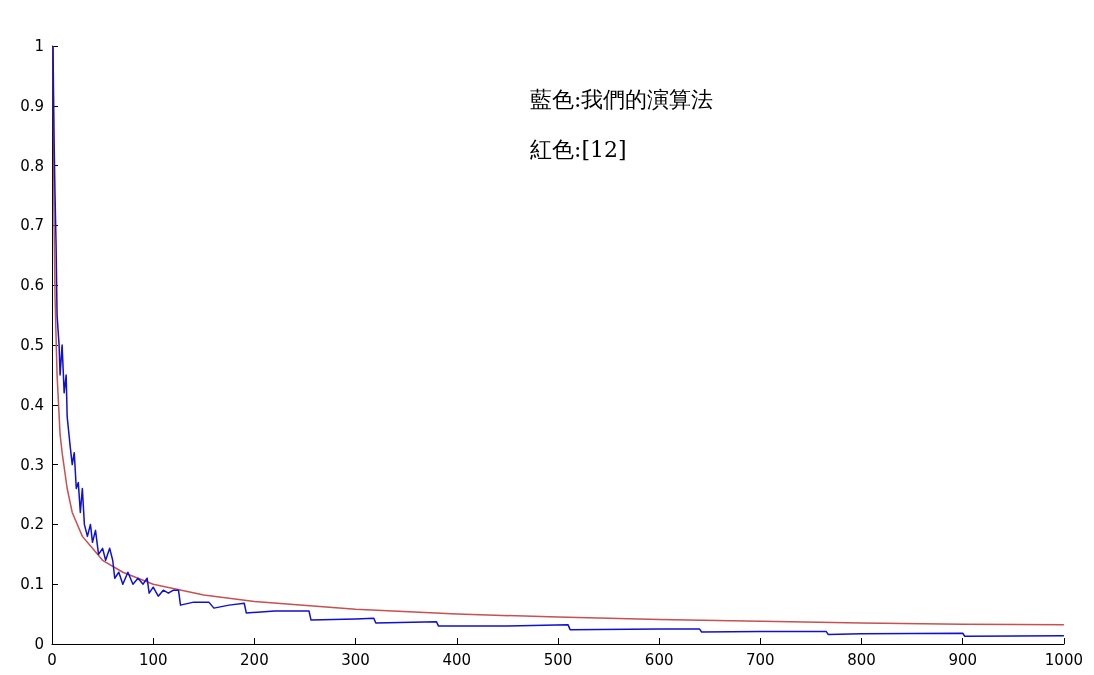 The width and height of the screenshot is (1094, 675). What do you see at coordinates (32, 165) in the screenshot?
I see `y-tick-label: 0.8` at bounding box center [32, 165].